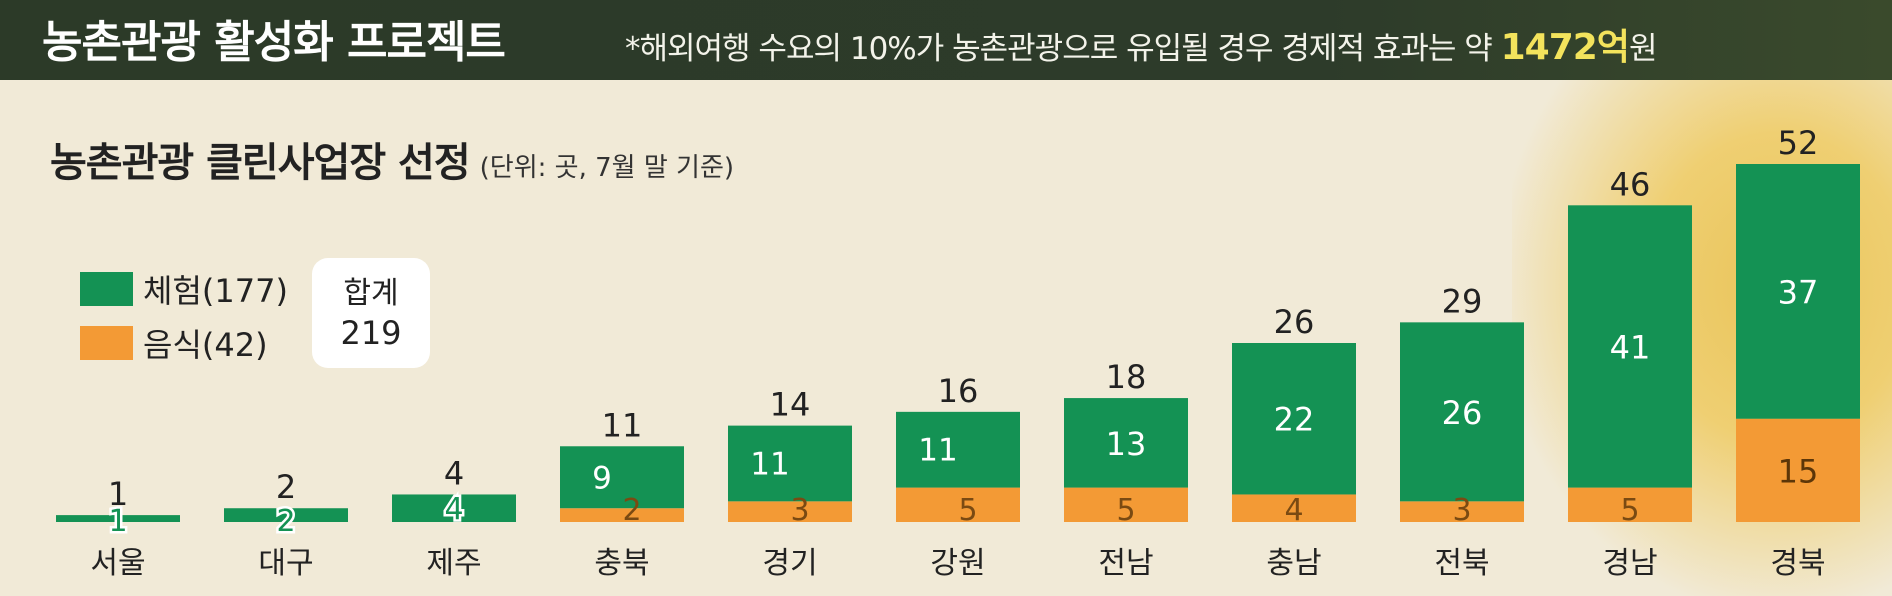 Image resolution: width=1892 pixels, height=596 pixels. What do you see at coordinates (957, 563) in the screenshot?
I see `category-label: 강원` at bounding box center [957, 563].